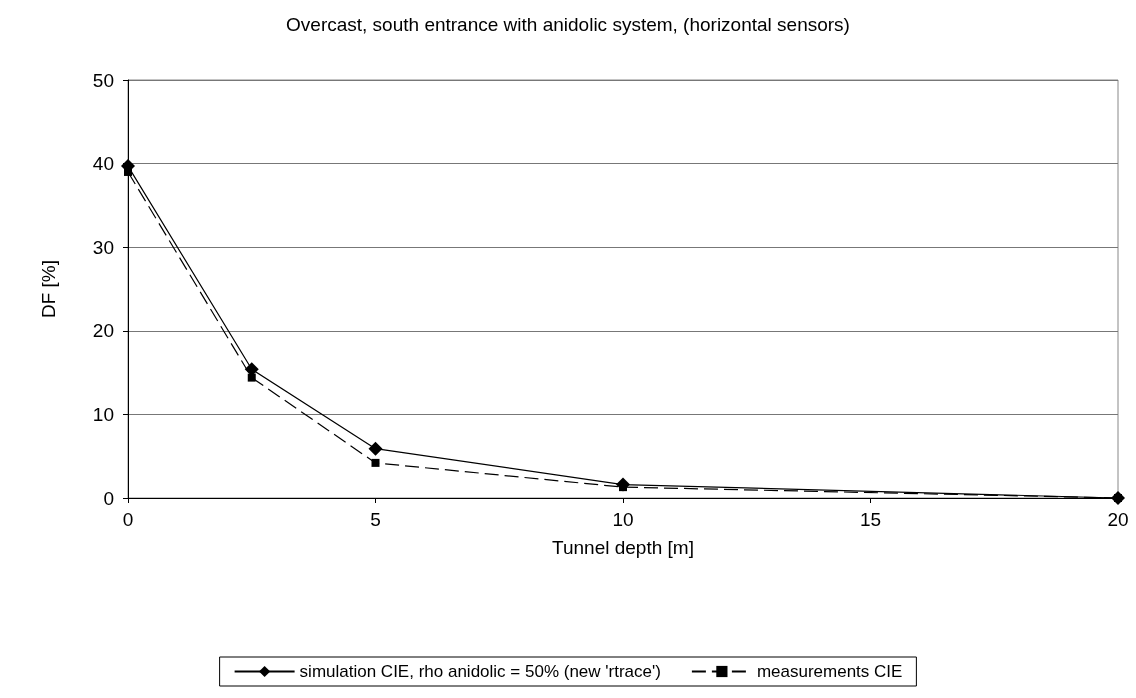 Image resolution: width=1136 pixels, height=698 pixels. I want to click on x-tick-label: 15, so click(870, 519).